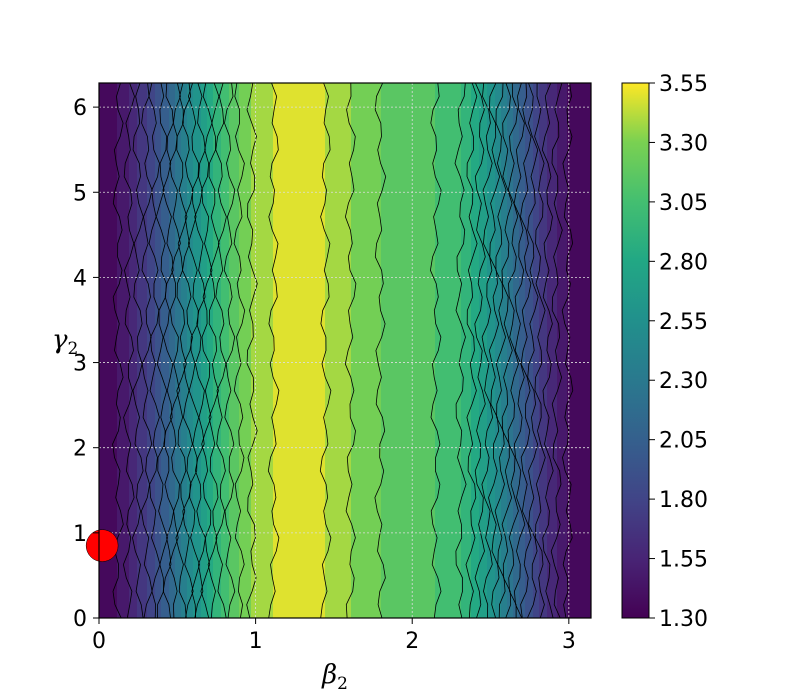 The width and height of the screenshot is (793, 694). What do you see at coordinates (678, 352) in the screenshot?
I see `colorbar-ticks: 1.30 1.55 1.80 2.05 2.30 2.55 2.80 3.05 3.30 3.55` at bounding box center [678, 352].